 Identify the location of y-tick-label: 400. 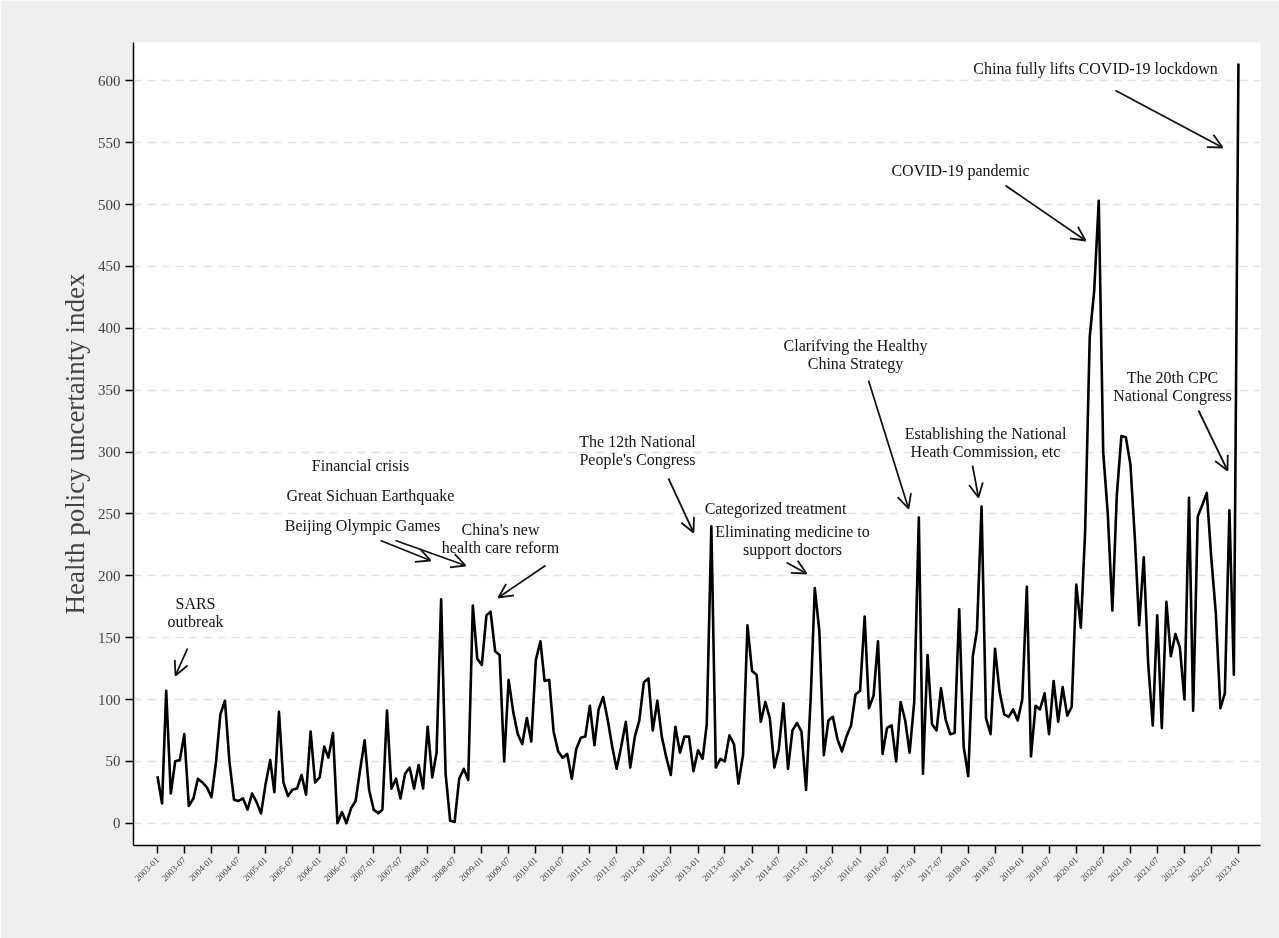
(109, 328).